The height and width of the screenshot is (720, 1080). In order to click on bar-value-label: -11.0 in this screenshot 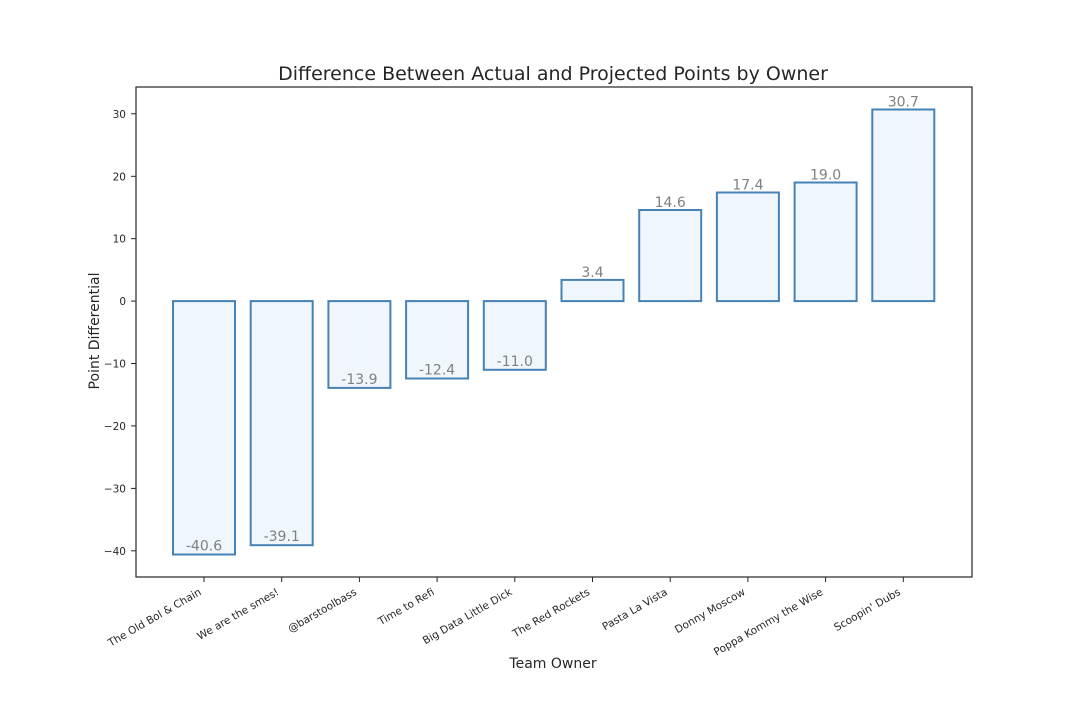, I will do `click(515, 362)`.